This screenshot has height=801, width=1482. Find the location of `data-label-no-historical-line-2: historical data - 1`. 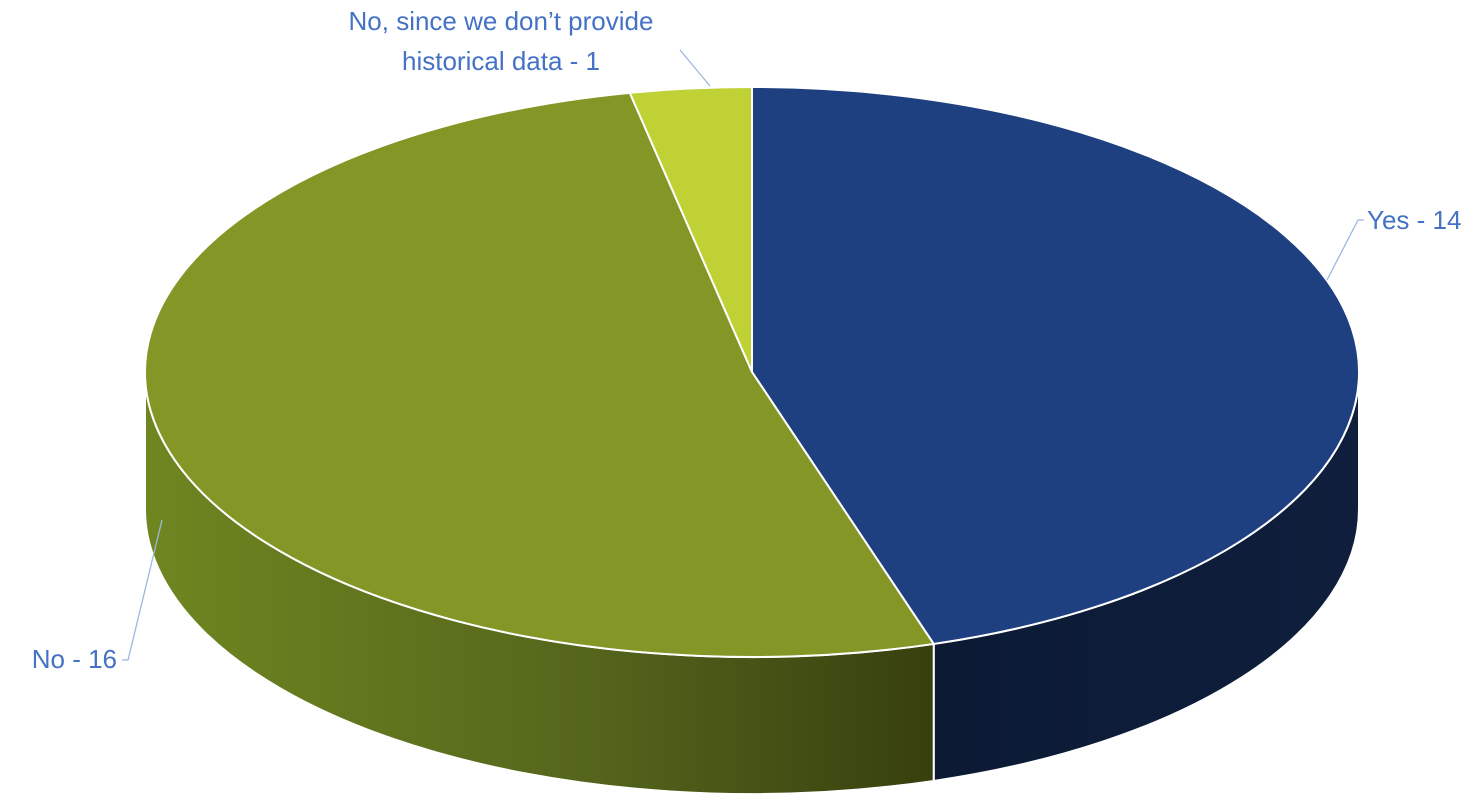

data-label-no-historical-line-2: historical data - 1 is located at coordinates (501, 61).